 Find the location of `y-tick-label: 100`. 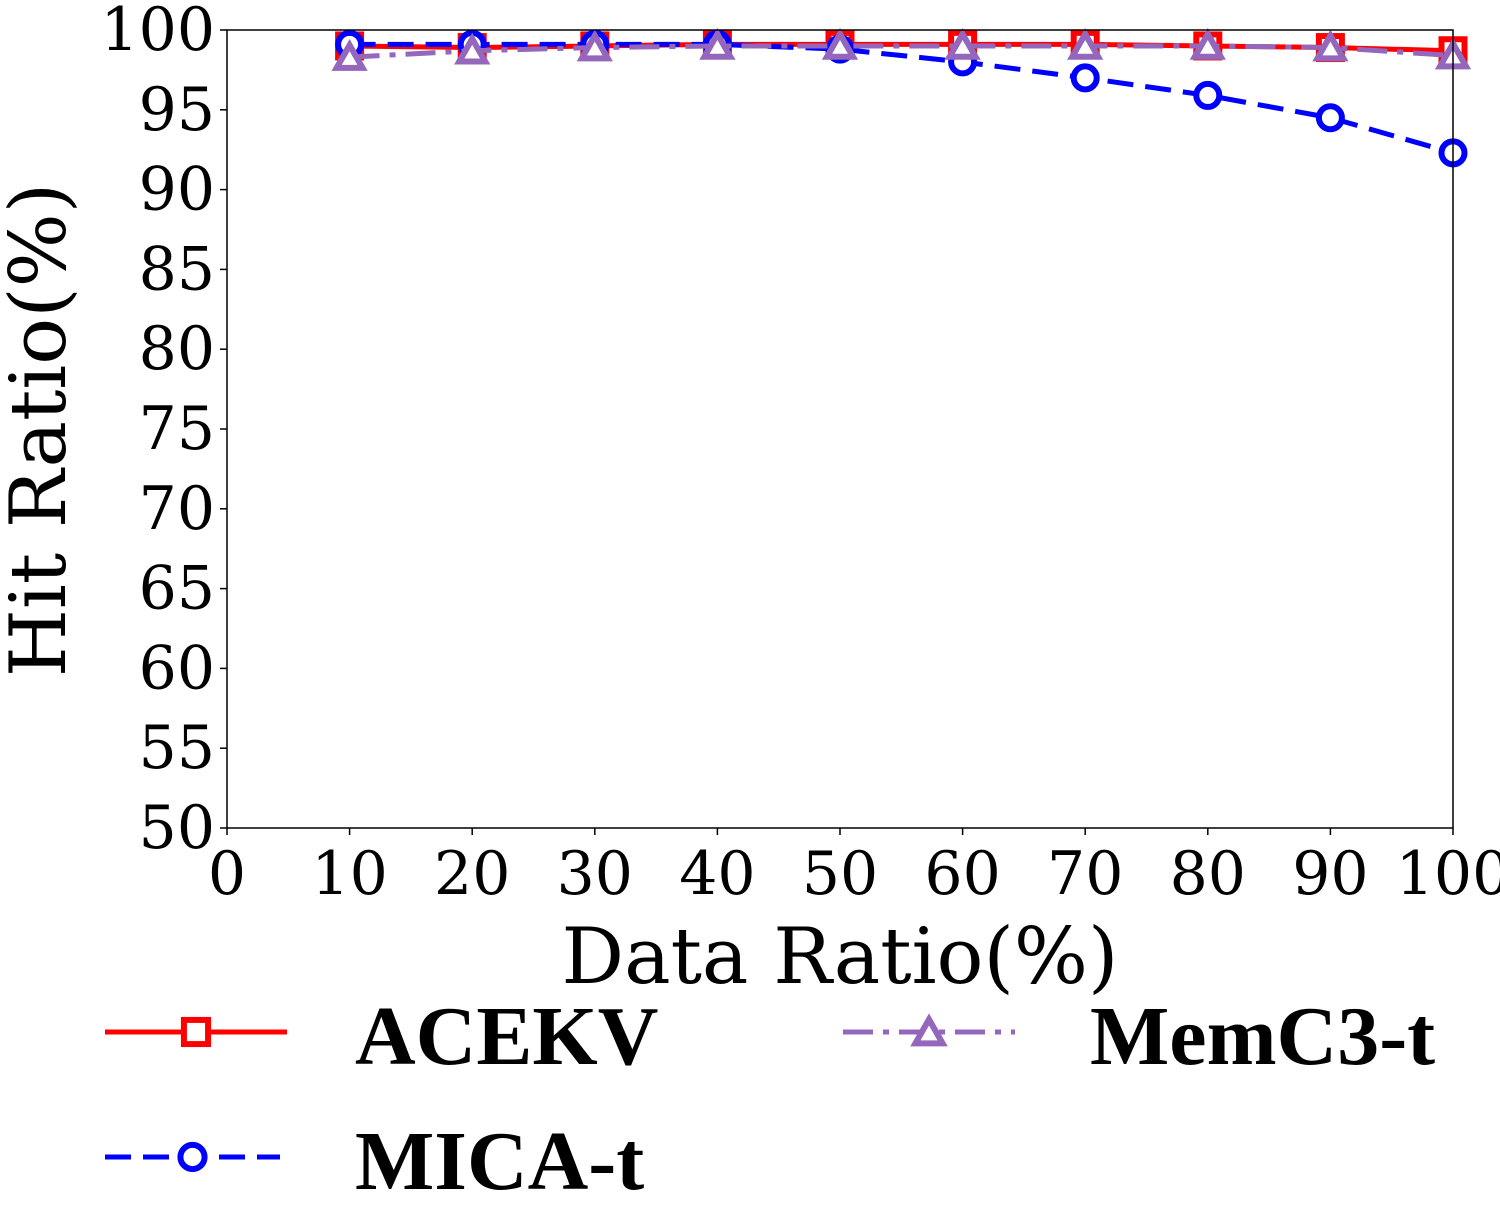

y-tick-label: 100 is located at coordinates (157, 32).